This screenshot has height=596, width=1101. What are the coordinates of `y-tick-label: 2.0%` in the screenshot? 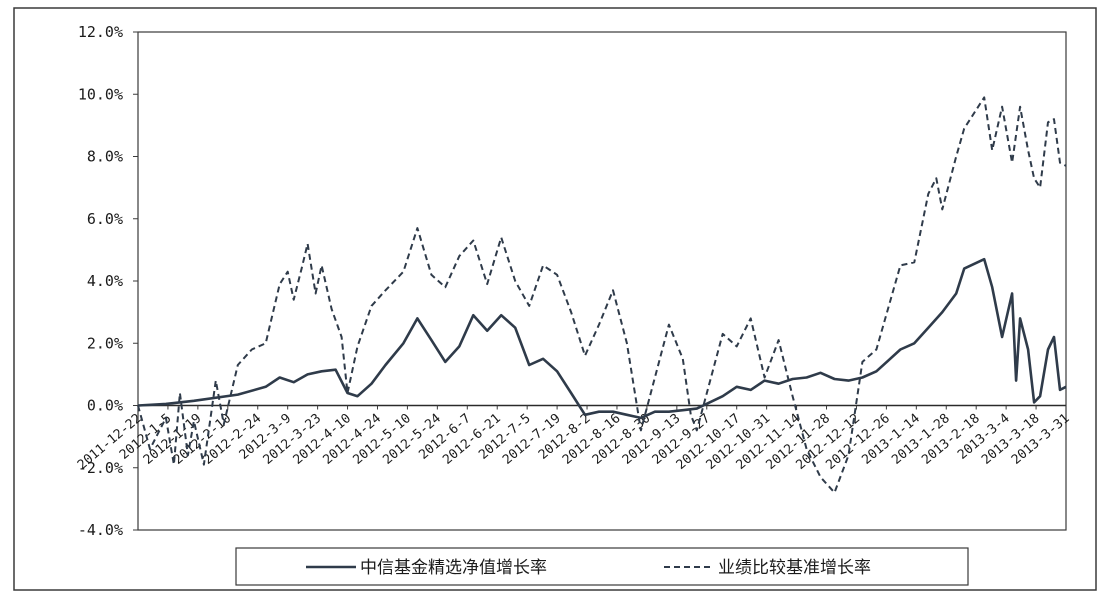 It's located at (105, 343).